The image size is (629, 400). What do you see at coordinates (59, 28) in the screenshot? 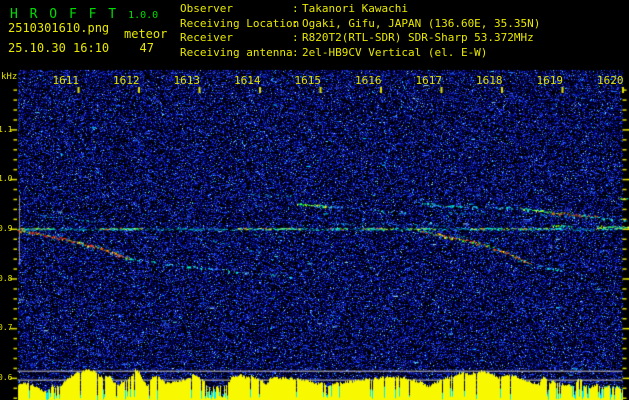
I see `output-filename: 2510301610.png` at bounding box center [59, 28].